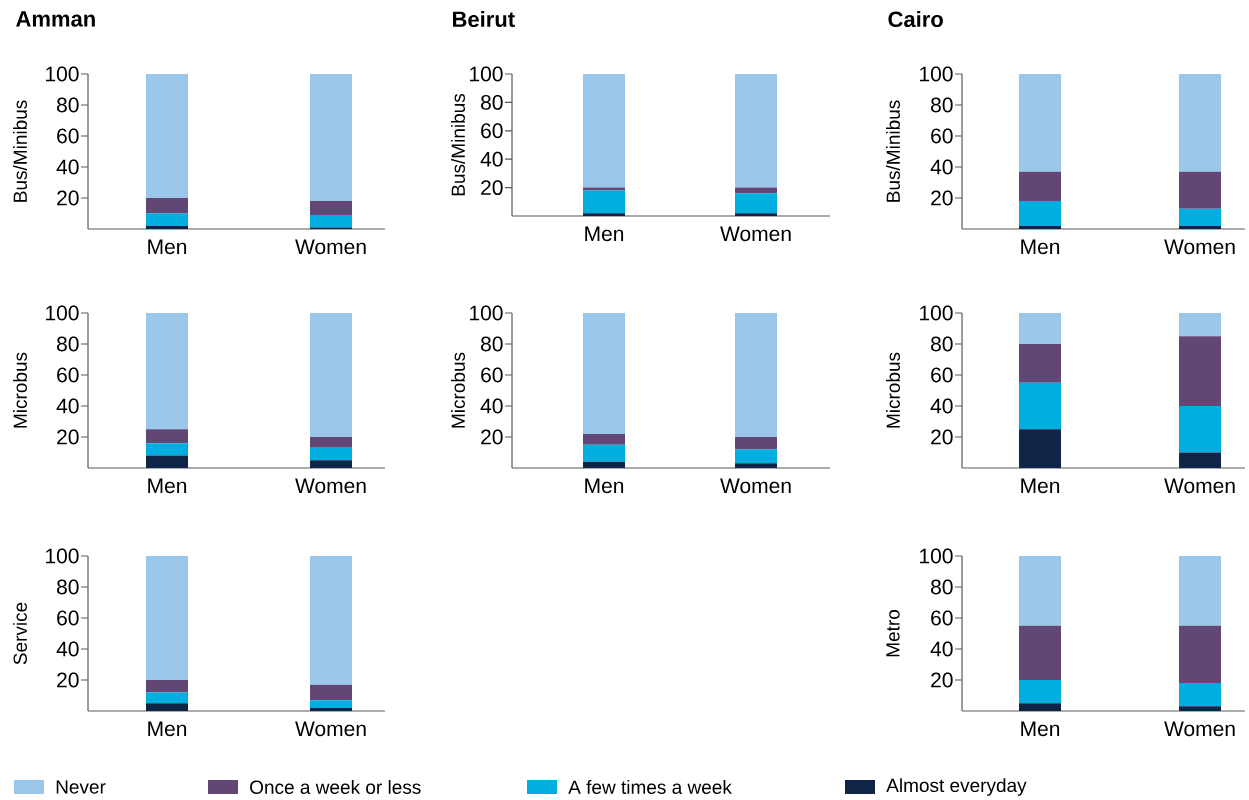 Image resolution: width=1249 pixels, height=800 pixels. I want to click on y-axis-title: Service, so click(20, 633).